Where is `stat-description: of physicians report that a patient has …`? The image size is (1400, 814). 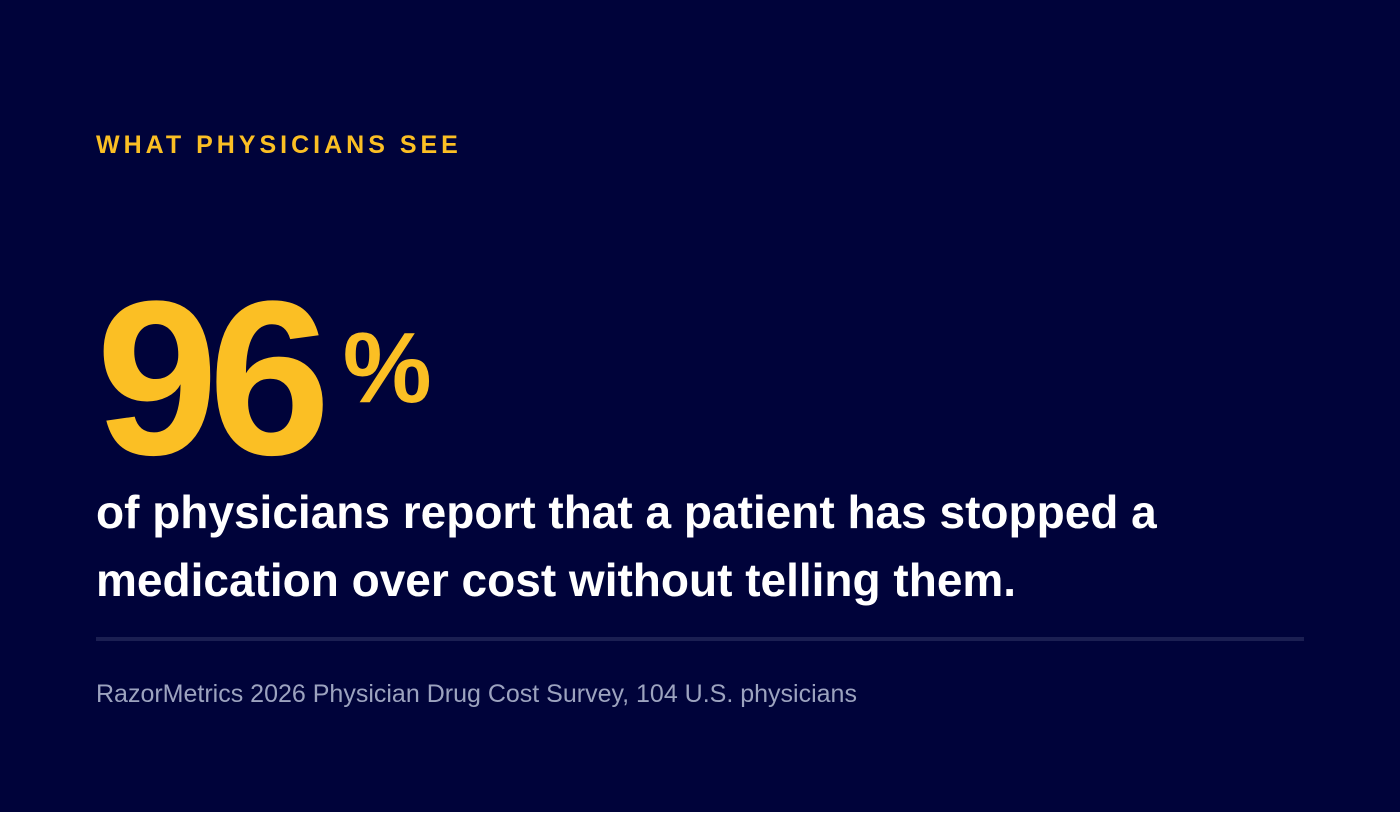 stat-description: of physicians report that a patient has … is located at coordinates (626, 546).